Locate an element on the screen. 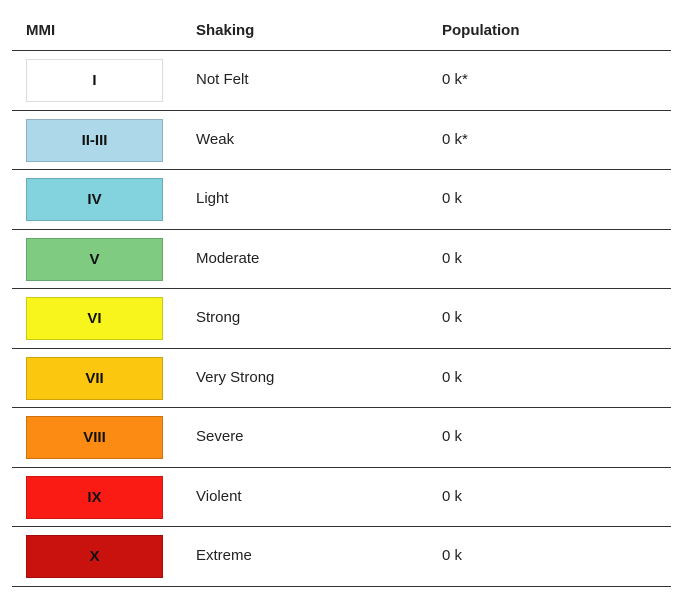  mmi-badge: VIII is located at coordinates (94, 437).